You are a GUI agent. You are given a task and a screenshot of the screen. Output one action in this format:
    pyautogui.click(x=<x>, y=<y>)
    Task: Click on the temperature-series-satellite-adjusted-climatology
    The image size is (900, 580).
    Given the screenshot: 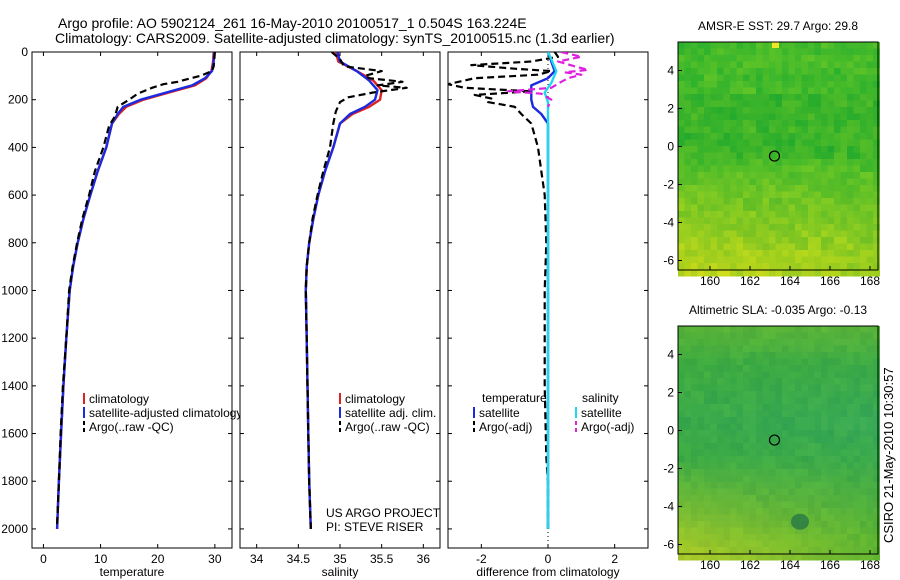 What is the action you would take?
    pyautogui.click(x=135, y=290)
    